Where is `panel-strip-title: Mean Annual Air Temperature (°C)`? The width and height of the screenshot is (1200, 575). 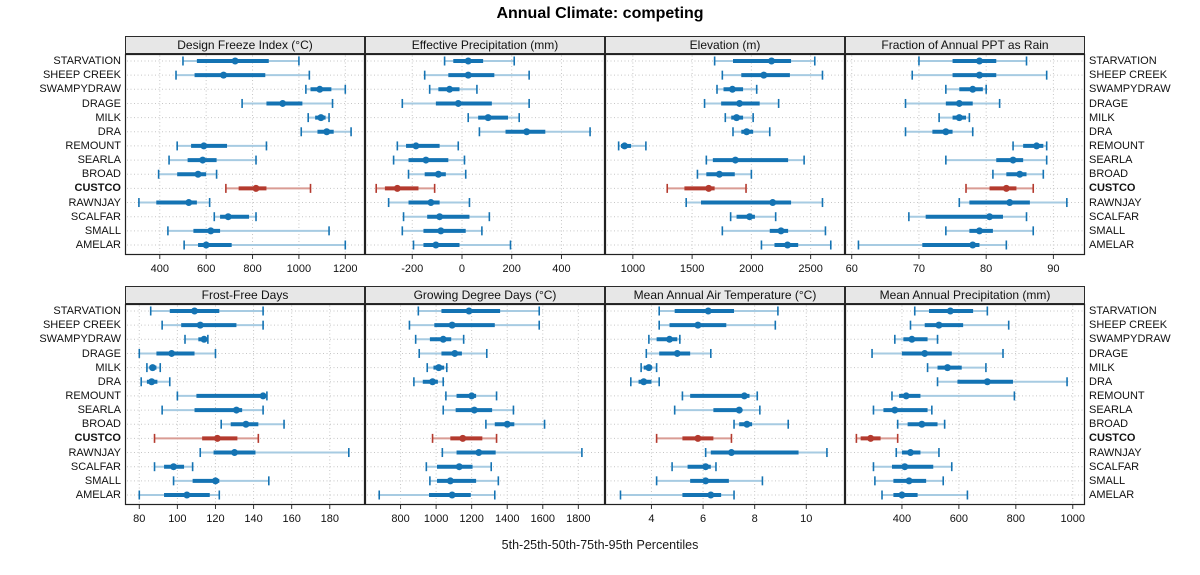 panel-strip-title: Mean Annual Air Temperature (°C) is located at coordinates (725, 295).